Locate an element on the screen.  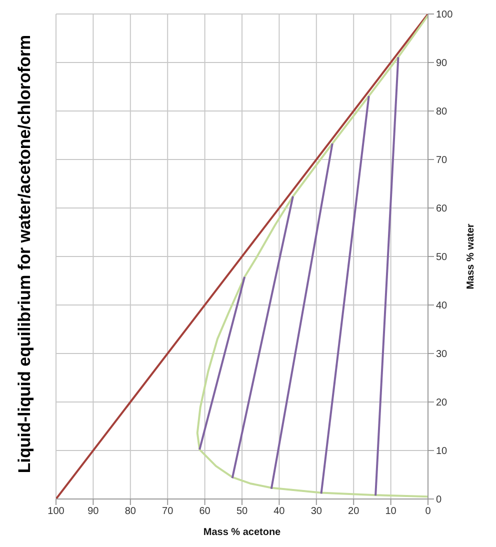
y-tick-label: 40 is located at coordinates (442, 306).